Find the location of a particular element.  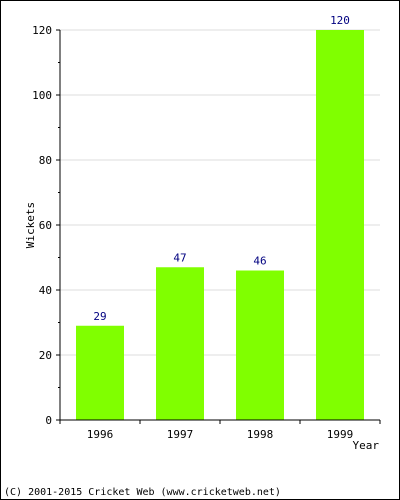

x-ticks: 1996 1997 1998 1999 is located at coordinates (220, 430).